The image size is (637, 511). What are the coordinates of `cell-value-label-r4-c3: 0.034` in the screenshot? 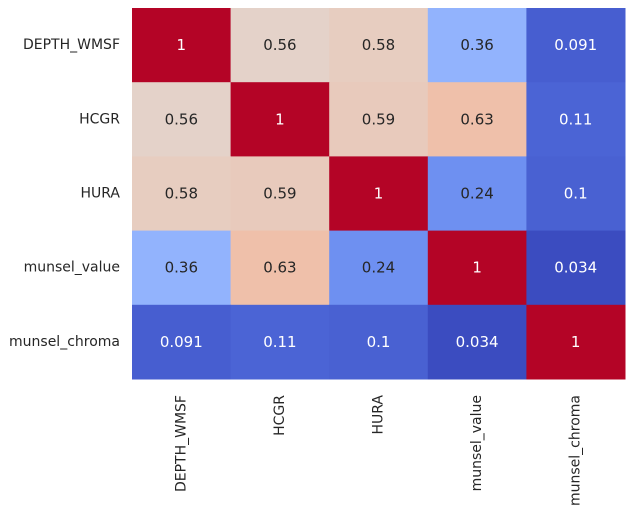 It's located at (477, 342).